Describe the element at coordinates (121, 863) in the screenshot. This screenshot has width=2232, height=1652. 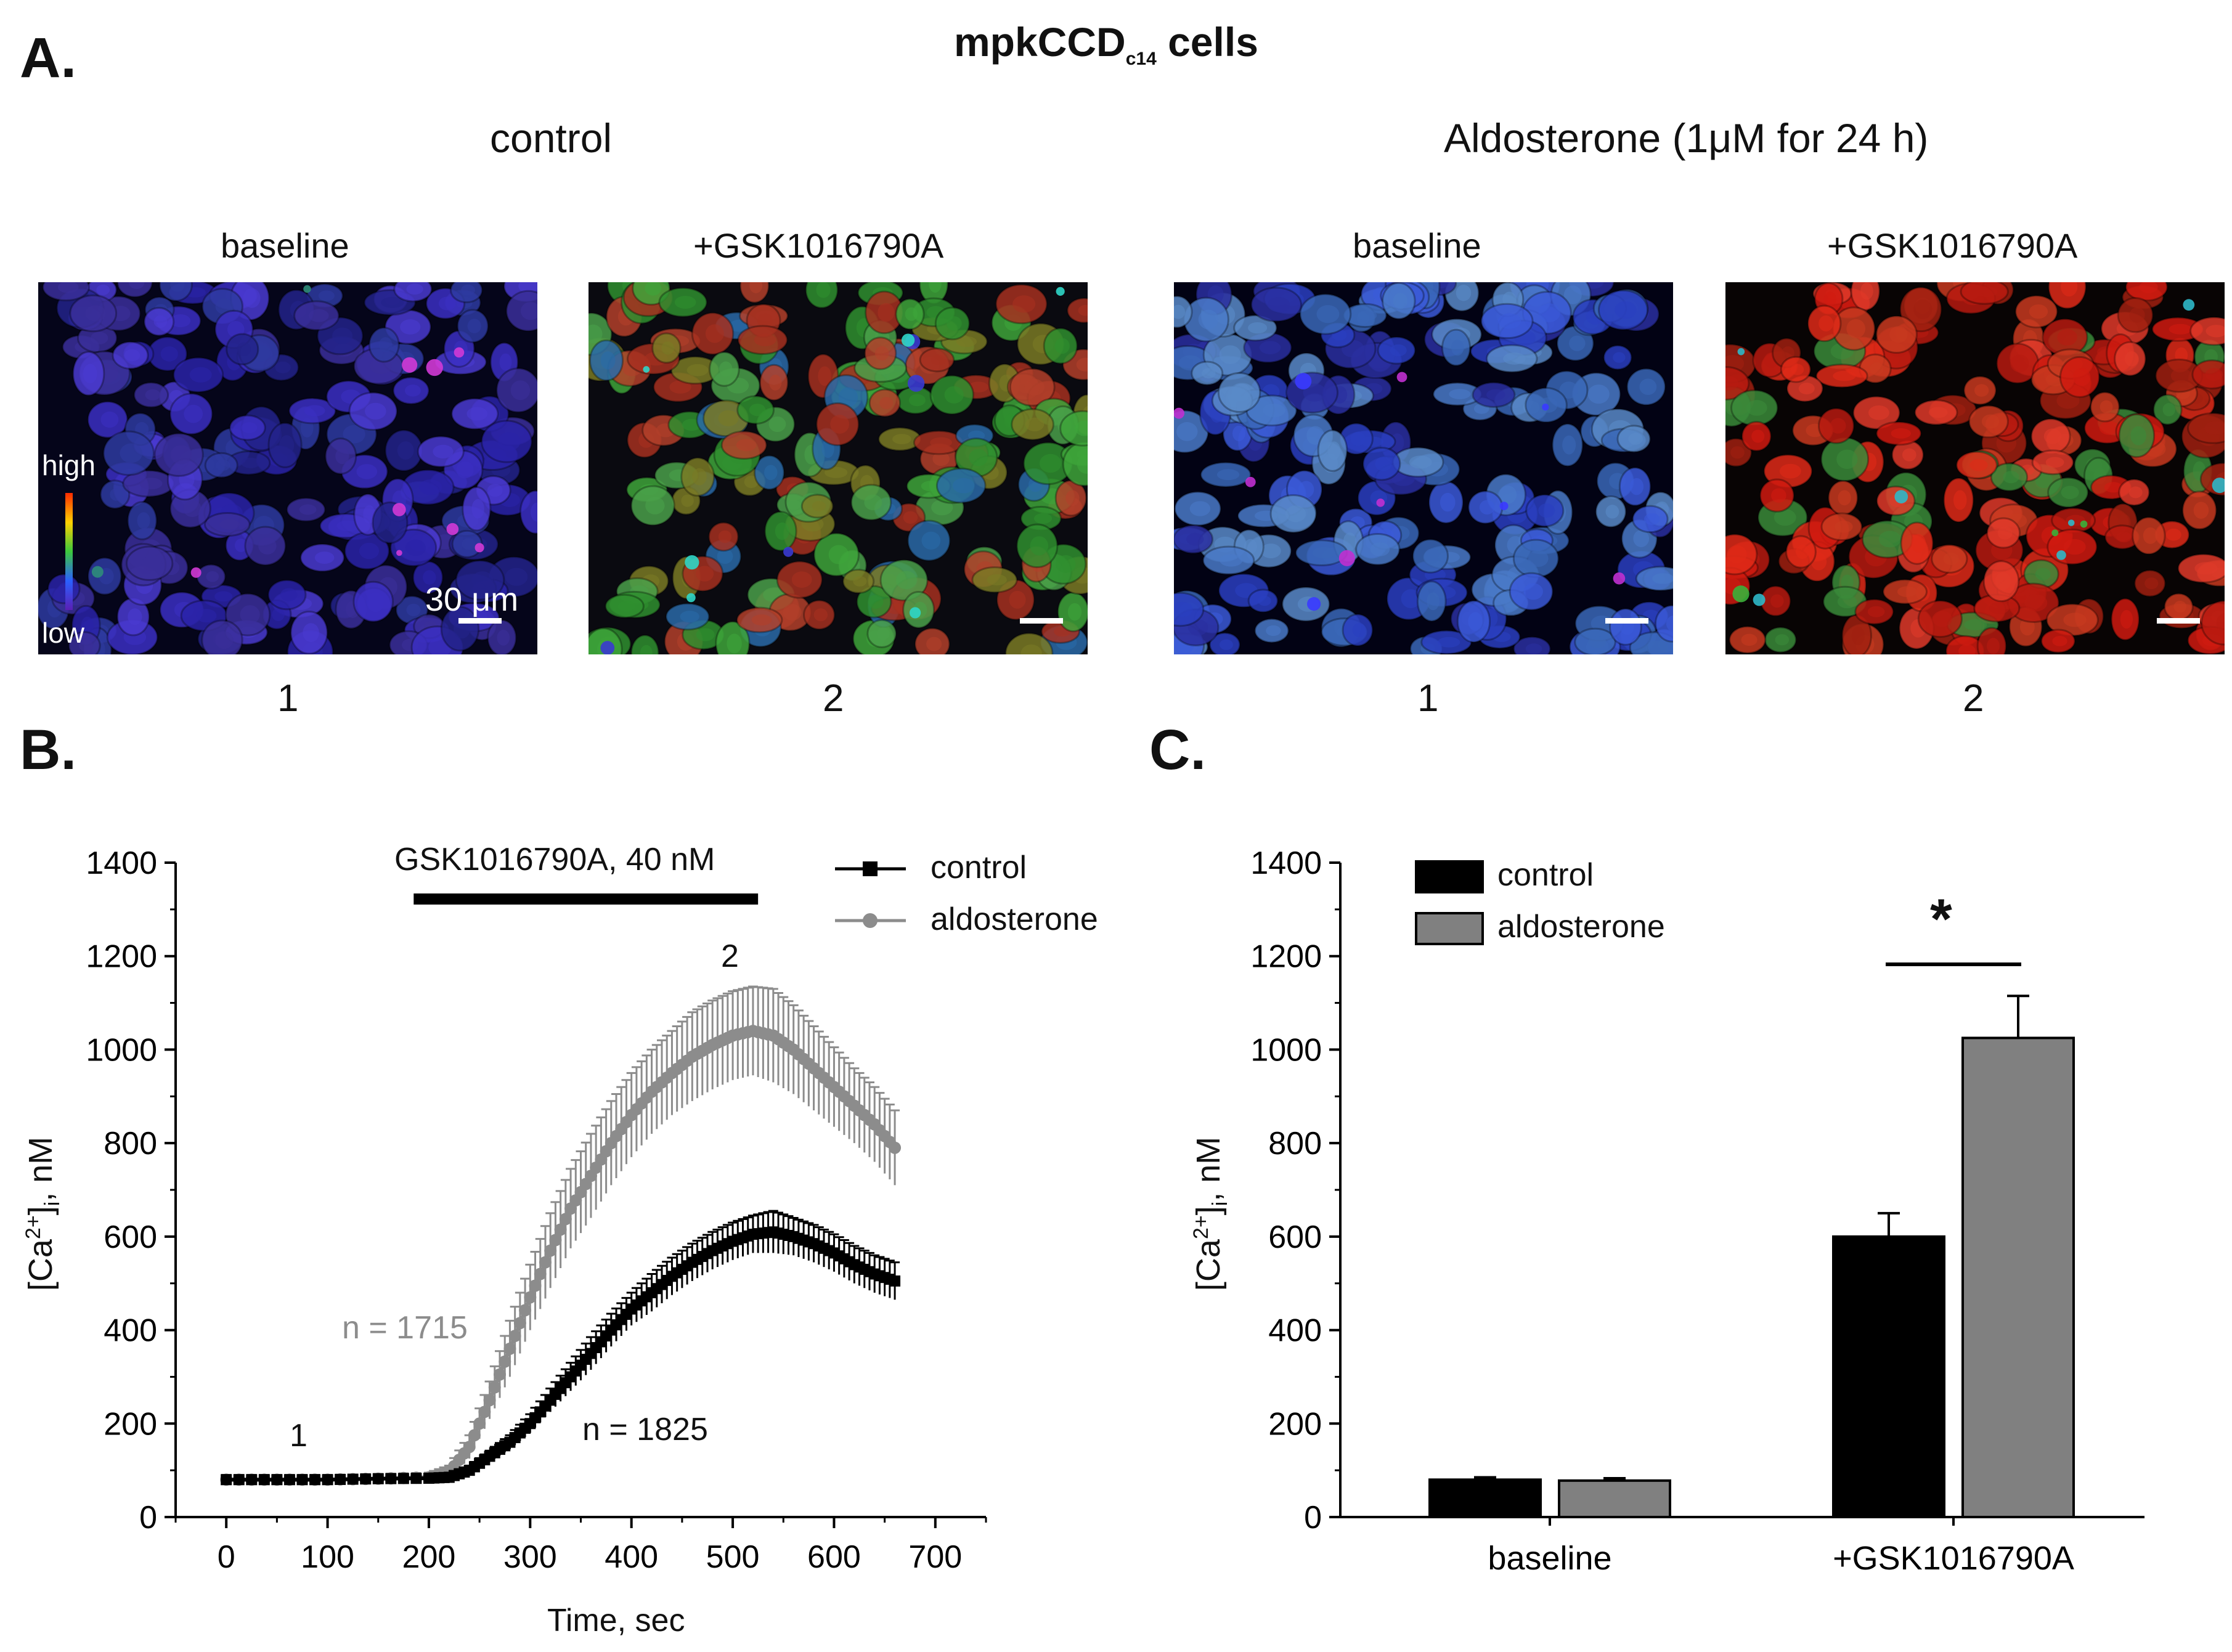
I see `b-ytick-label: 1400` at that location.